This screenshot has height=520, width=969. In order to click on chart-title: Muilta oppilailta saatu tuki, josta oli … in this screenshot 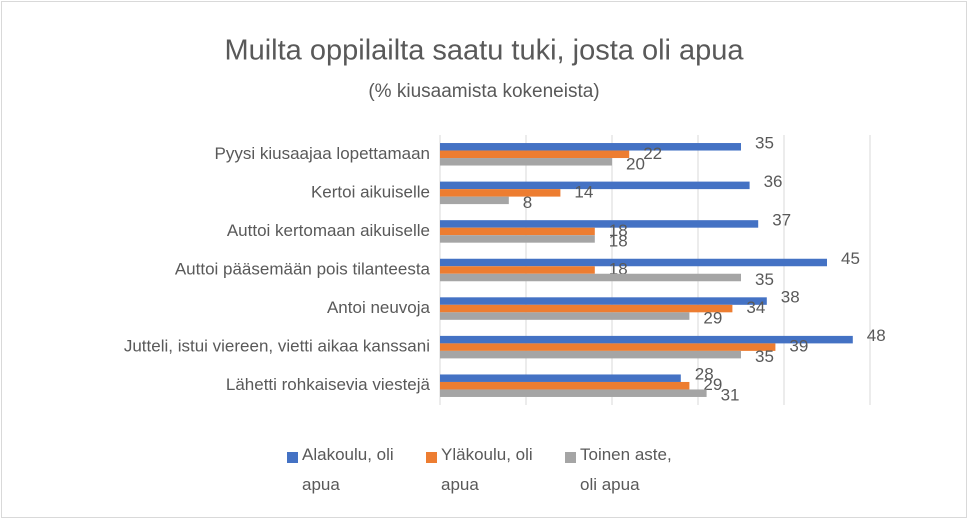, I will do `click(484, 51)`.